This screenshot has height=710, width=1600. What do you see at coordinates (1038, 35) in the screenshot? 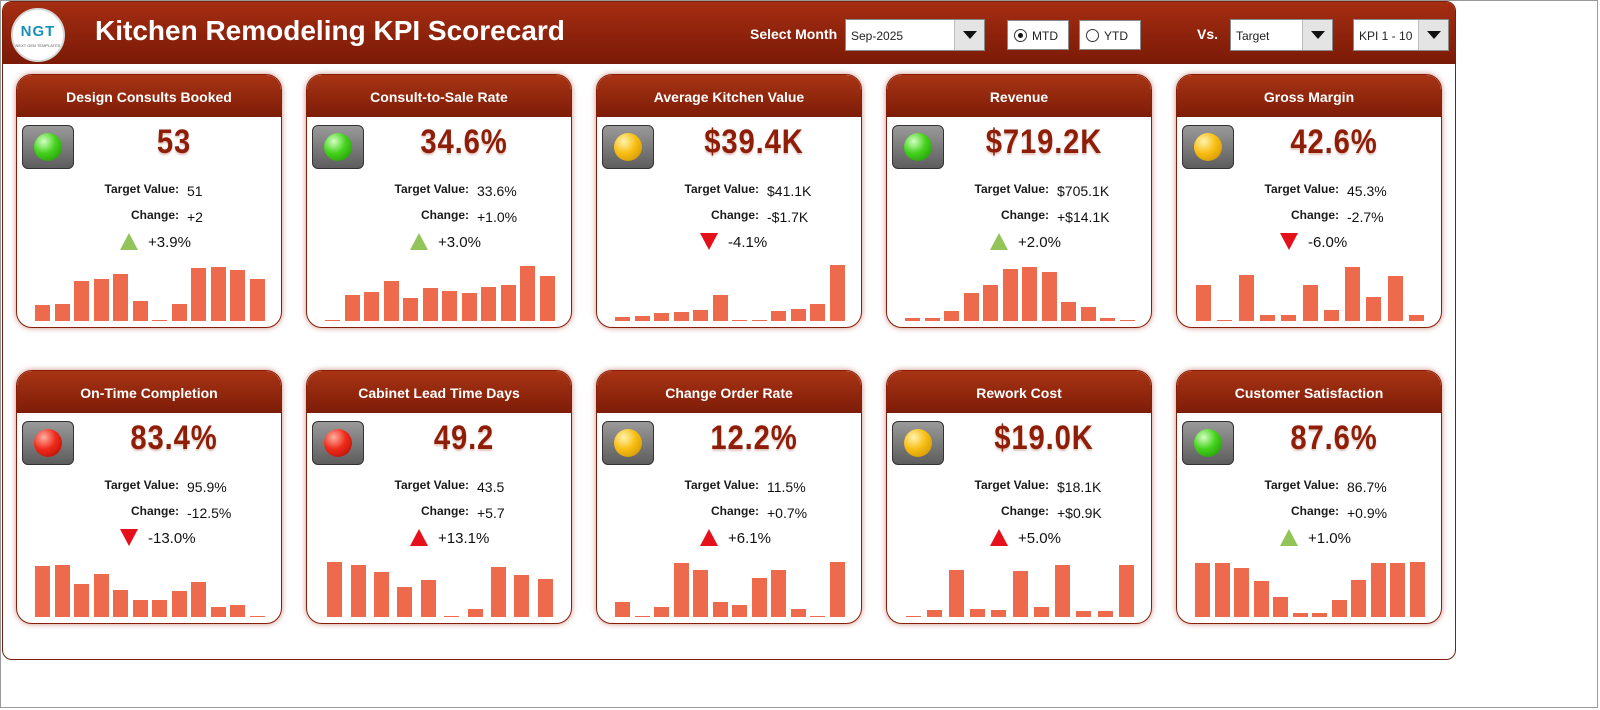
I see `mtd-radio: MTD` at bounding box center [1038, 35].